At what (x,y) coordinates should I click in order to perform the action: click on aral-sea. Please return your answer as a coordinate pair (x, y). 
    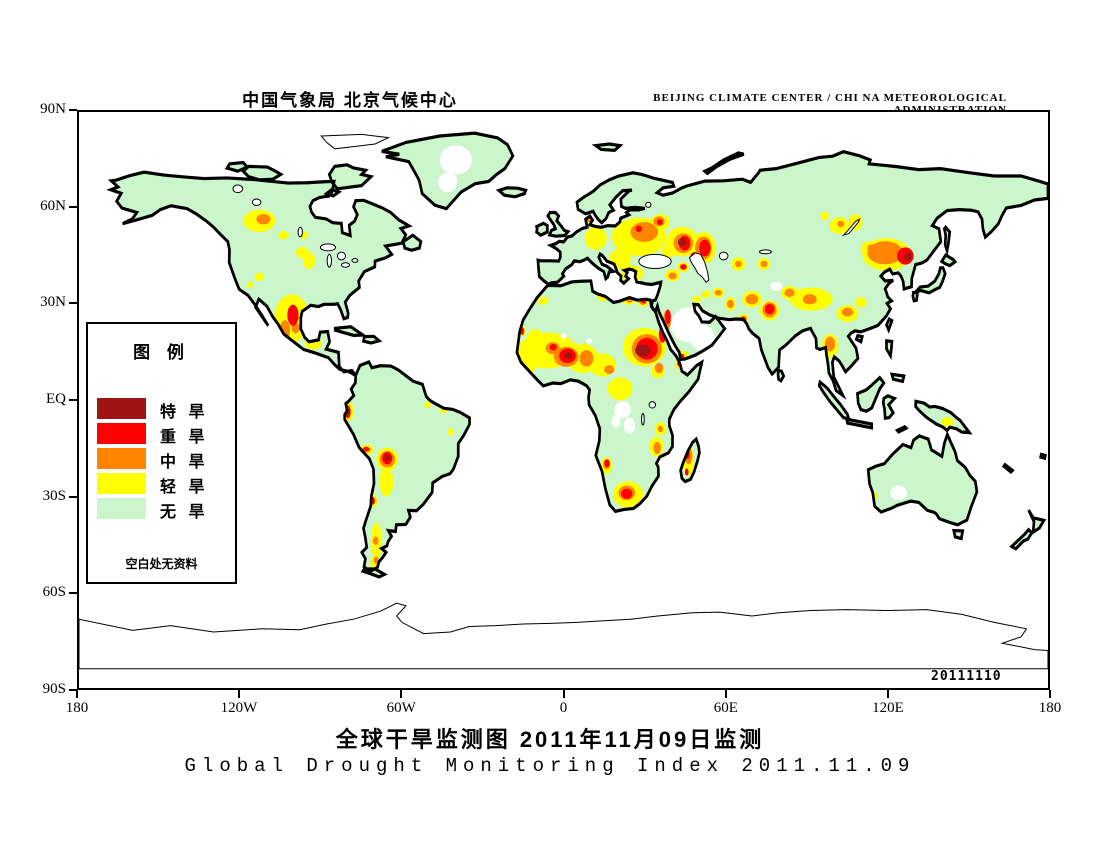
    Looking at the image, I should click on (723, 256).